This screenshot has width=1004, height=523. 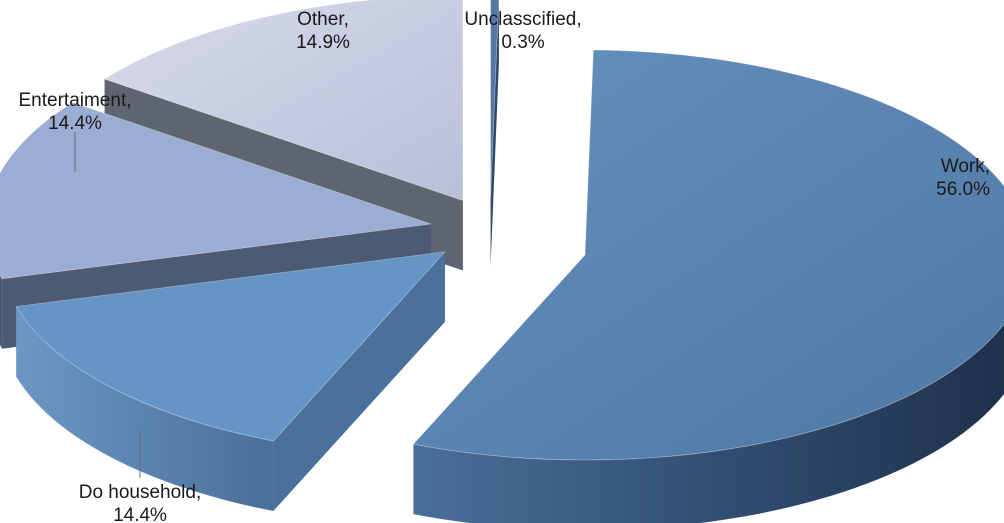 What do you see at coordinates (522, 31) in the screenshot?
I see `data-label-unclasscified: Unclasscified, 0.3%` at bounding box center [522, 31].